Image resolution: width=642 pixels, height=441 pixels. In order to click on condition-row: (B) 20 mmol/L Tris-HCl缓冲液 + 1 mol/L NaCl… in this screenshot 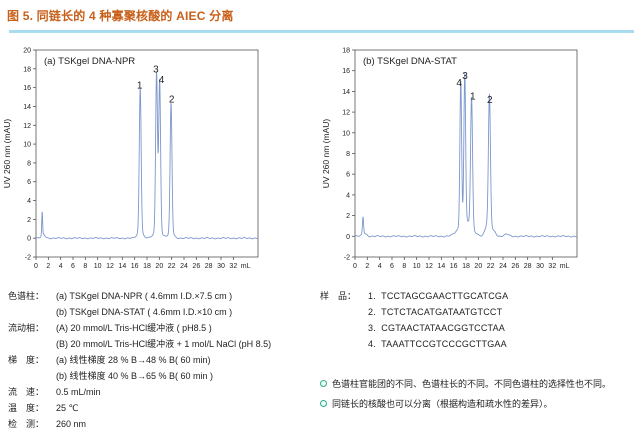, I will do `click(161, 344)`.